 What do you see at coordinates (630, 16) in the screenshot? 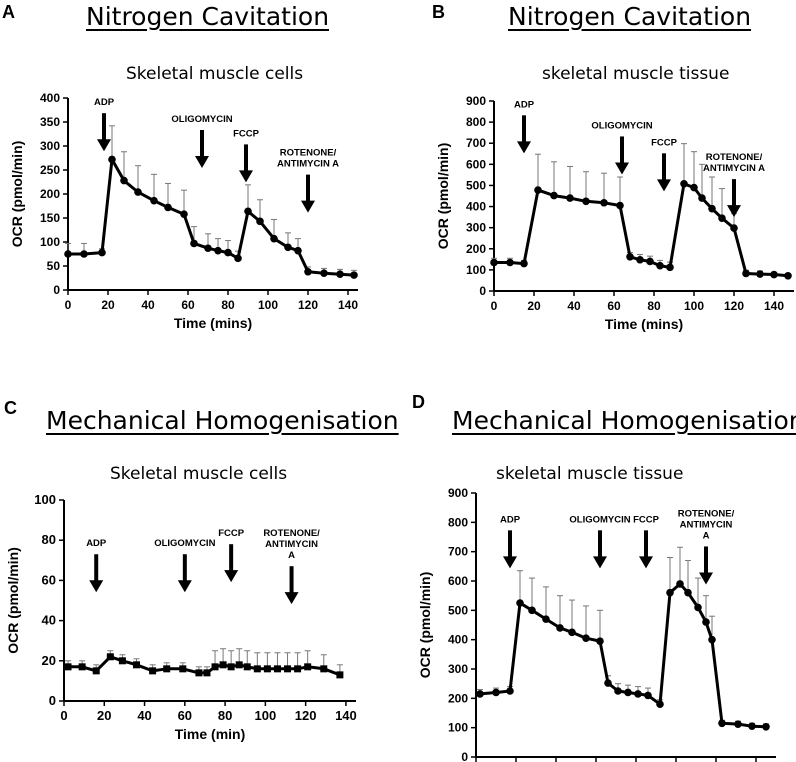
I see `panel-b-method-title: Nitrogen Cavitation` at bounding box center [630, 16].